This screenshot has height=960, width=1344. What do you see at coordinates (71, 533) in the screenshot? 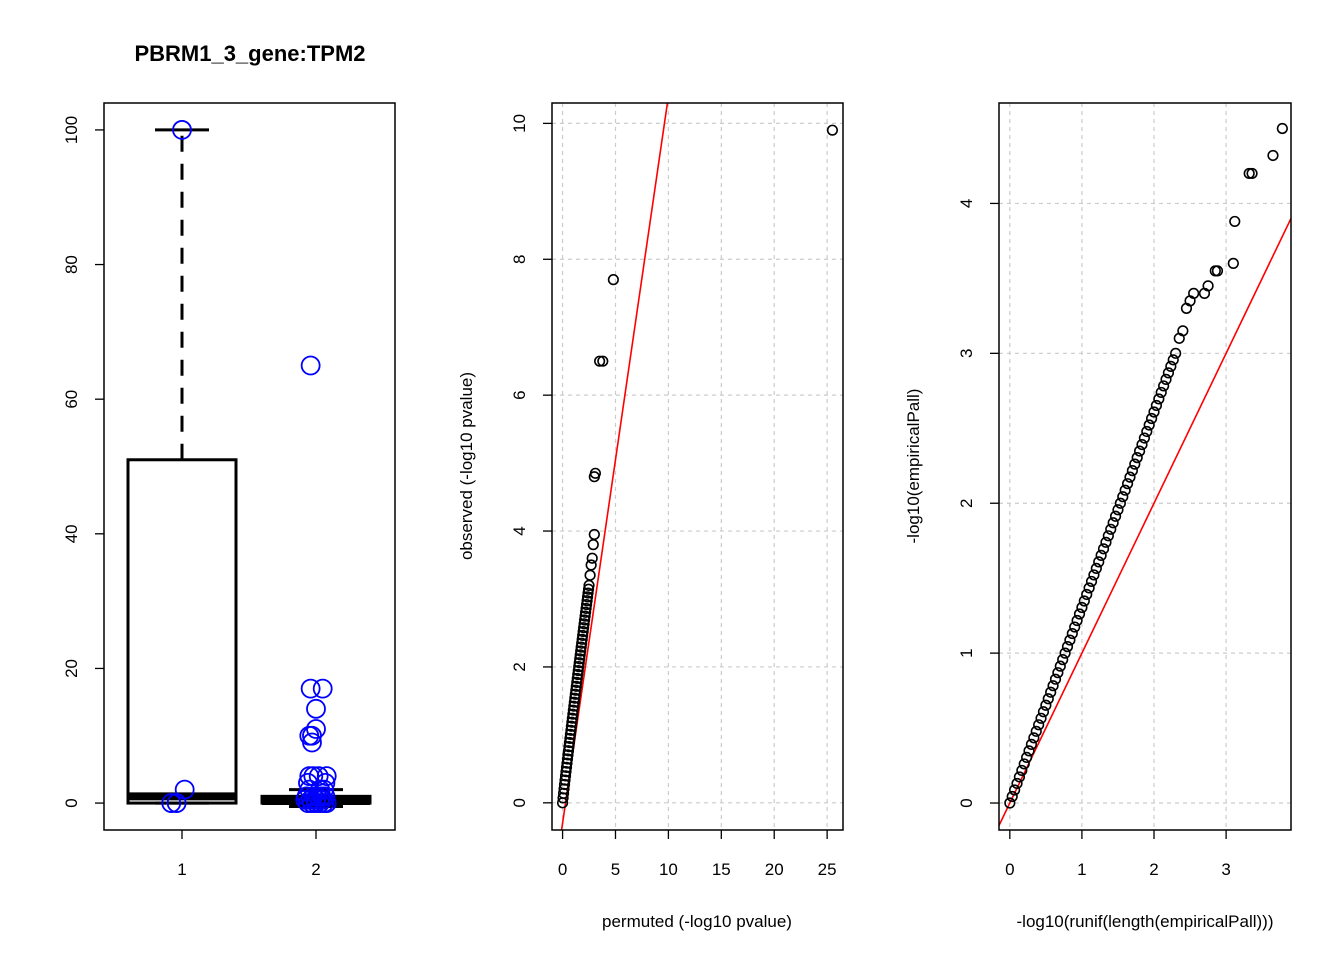
I see `y-tick-label: 40` at bounding box center [71, 533].